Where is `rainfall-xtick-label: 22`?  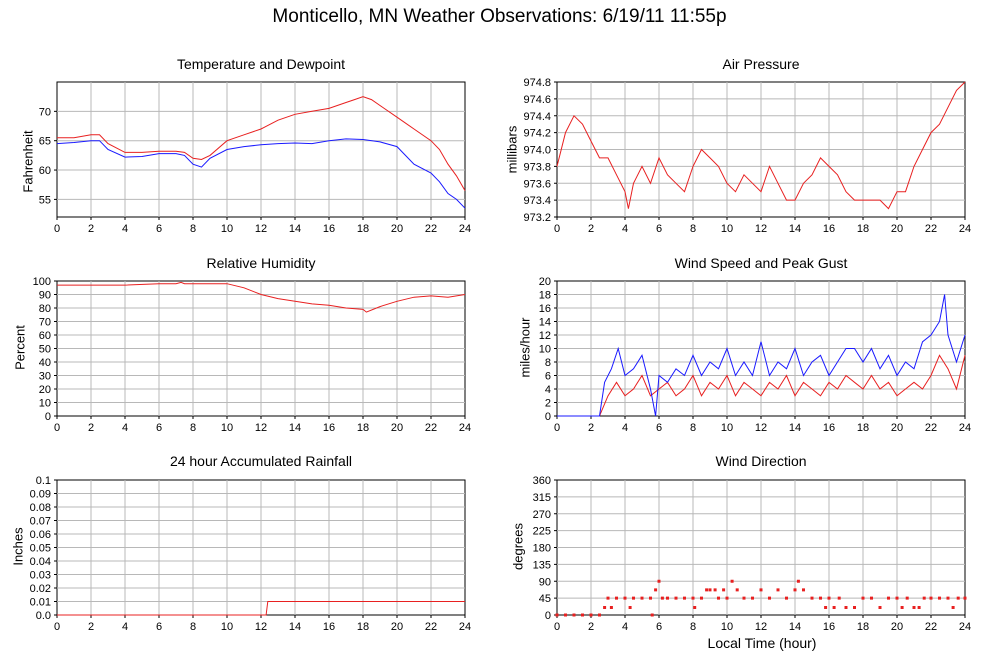 rainfall-xtick-label: 22 is located at coordinates (431, 627).